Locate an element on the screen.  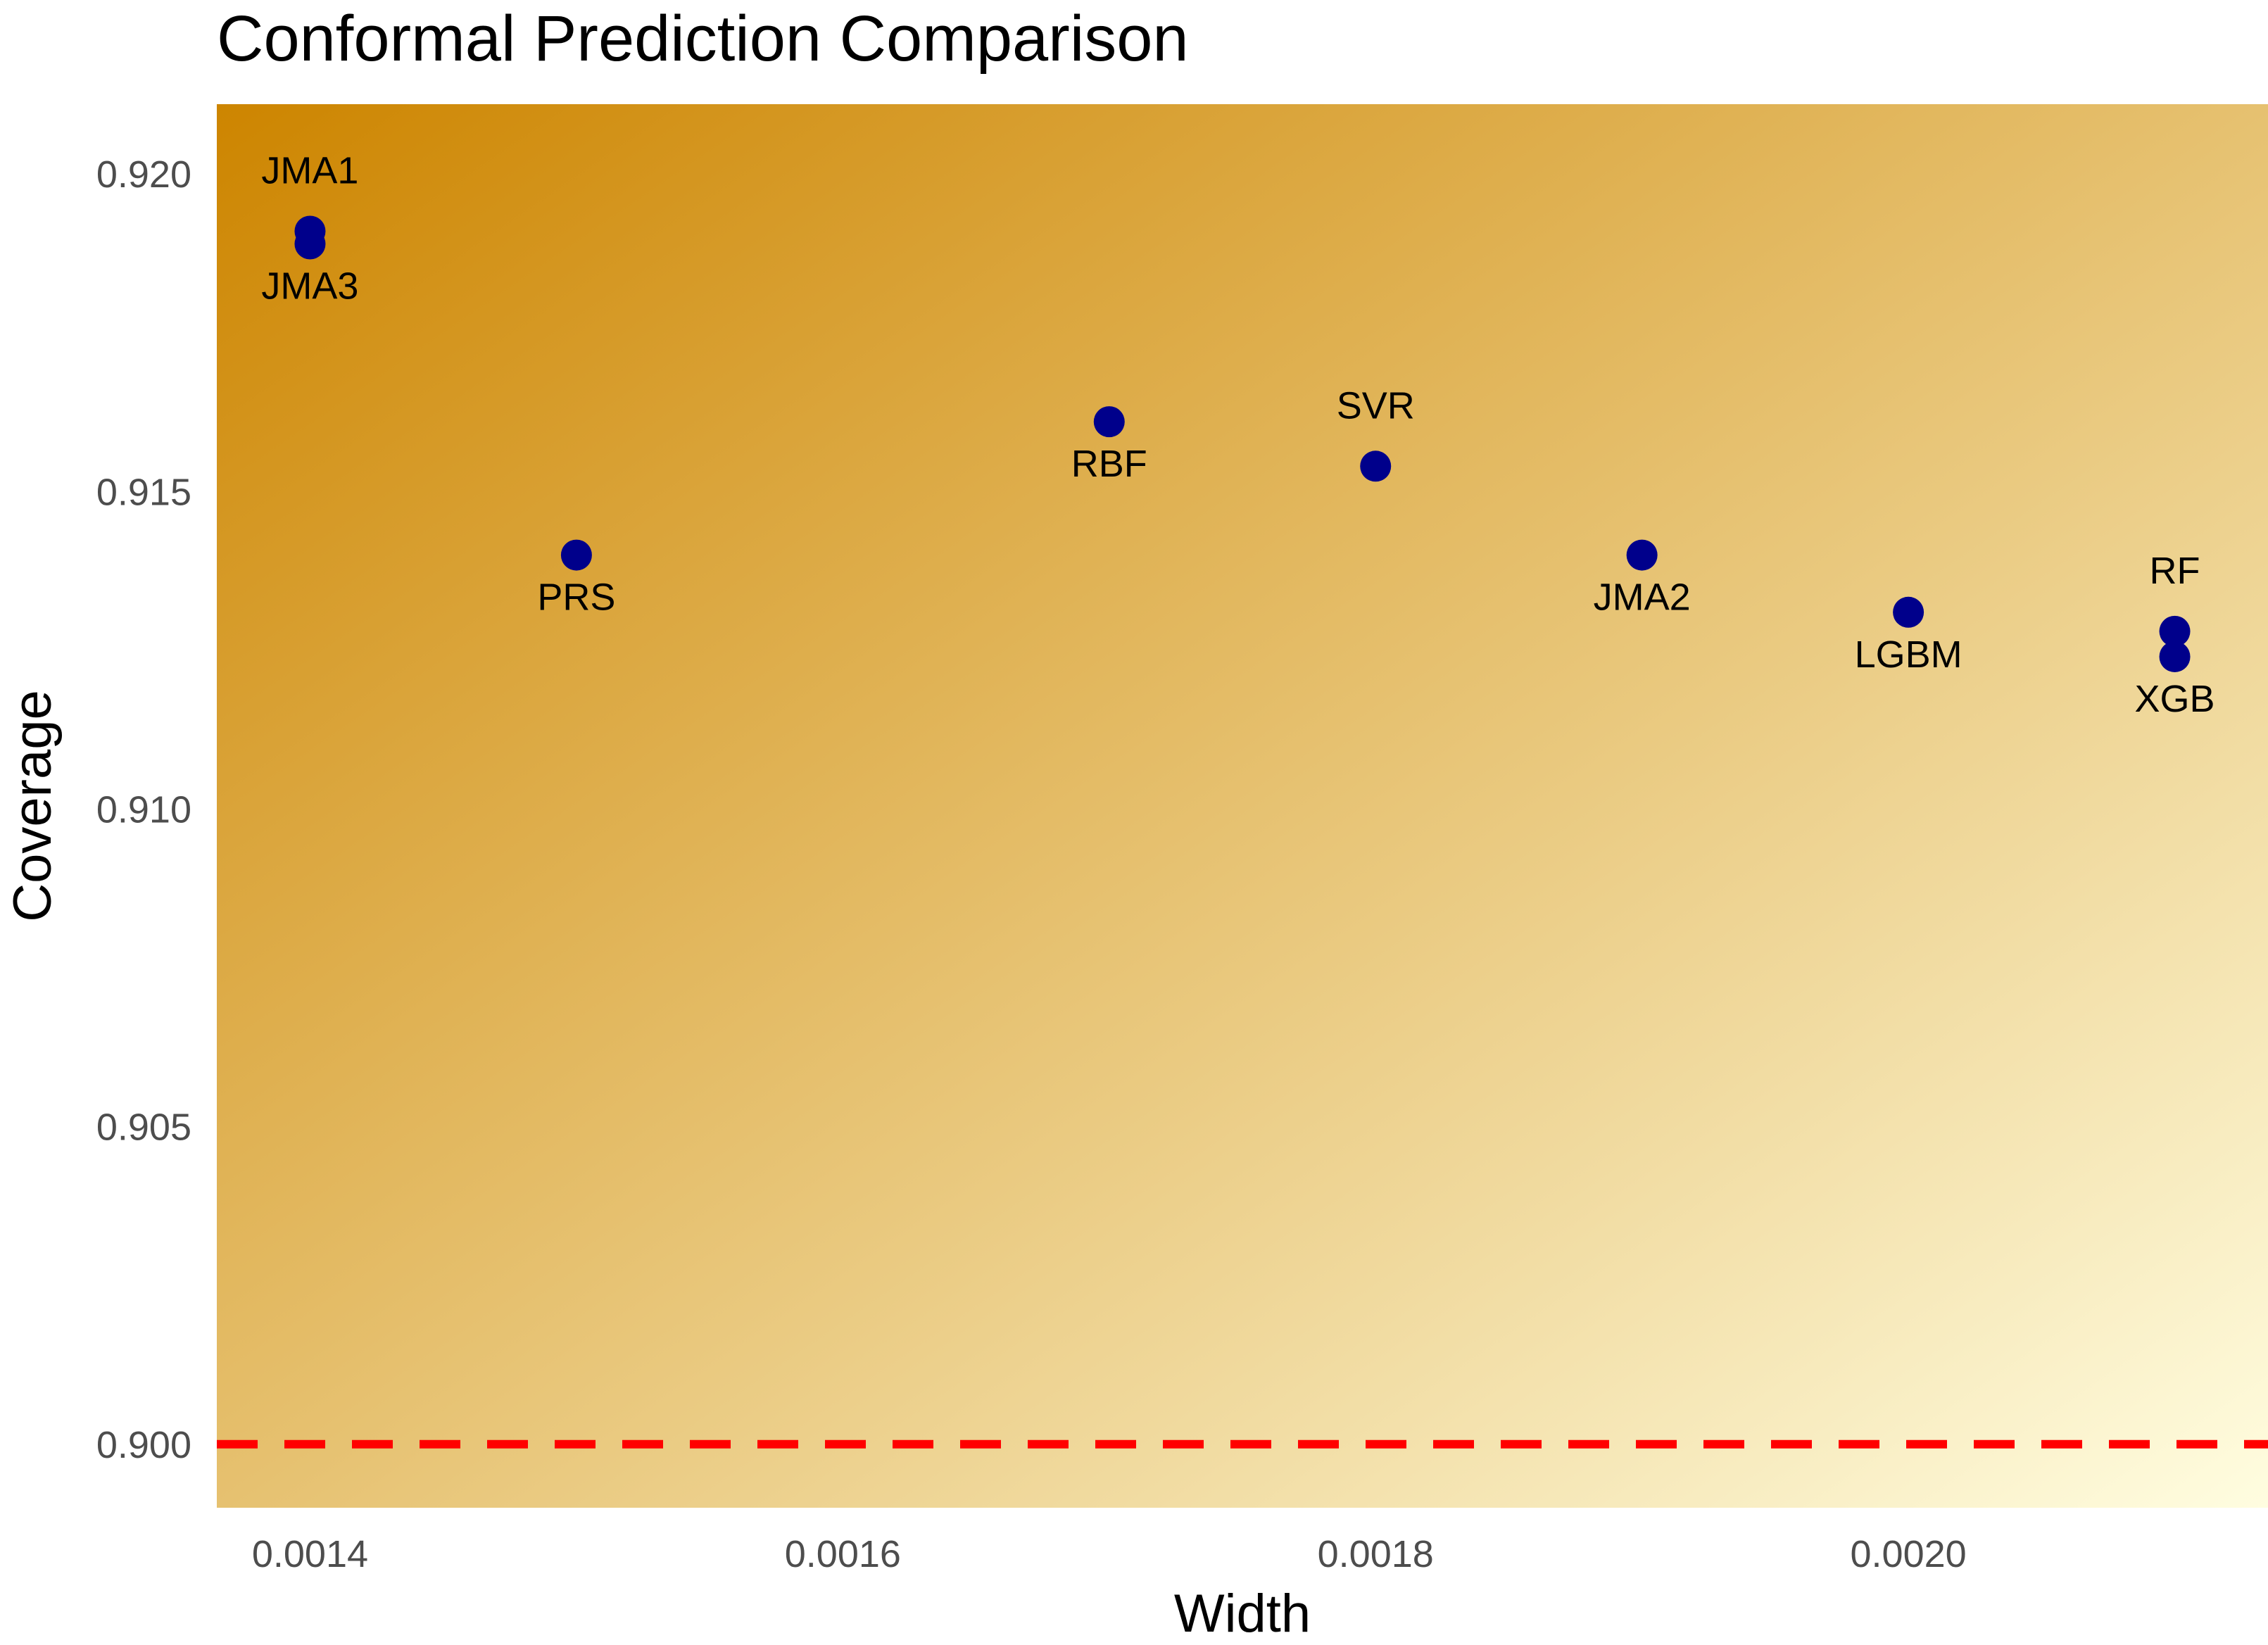
x-tick-label: 0.0014 is located at coordinates (310, 1554).